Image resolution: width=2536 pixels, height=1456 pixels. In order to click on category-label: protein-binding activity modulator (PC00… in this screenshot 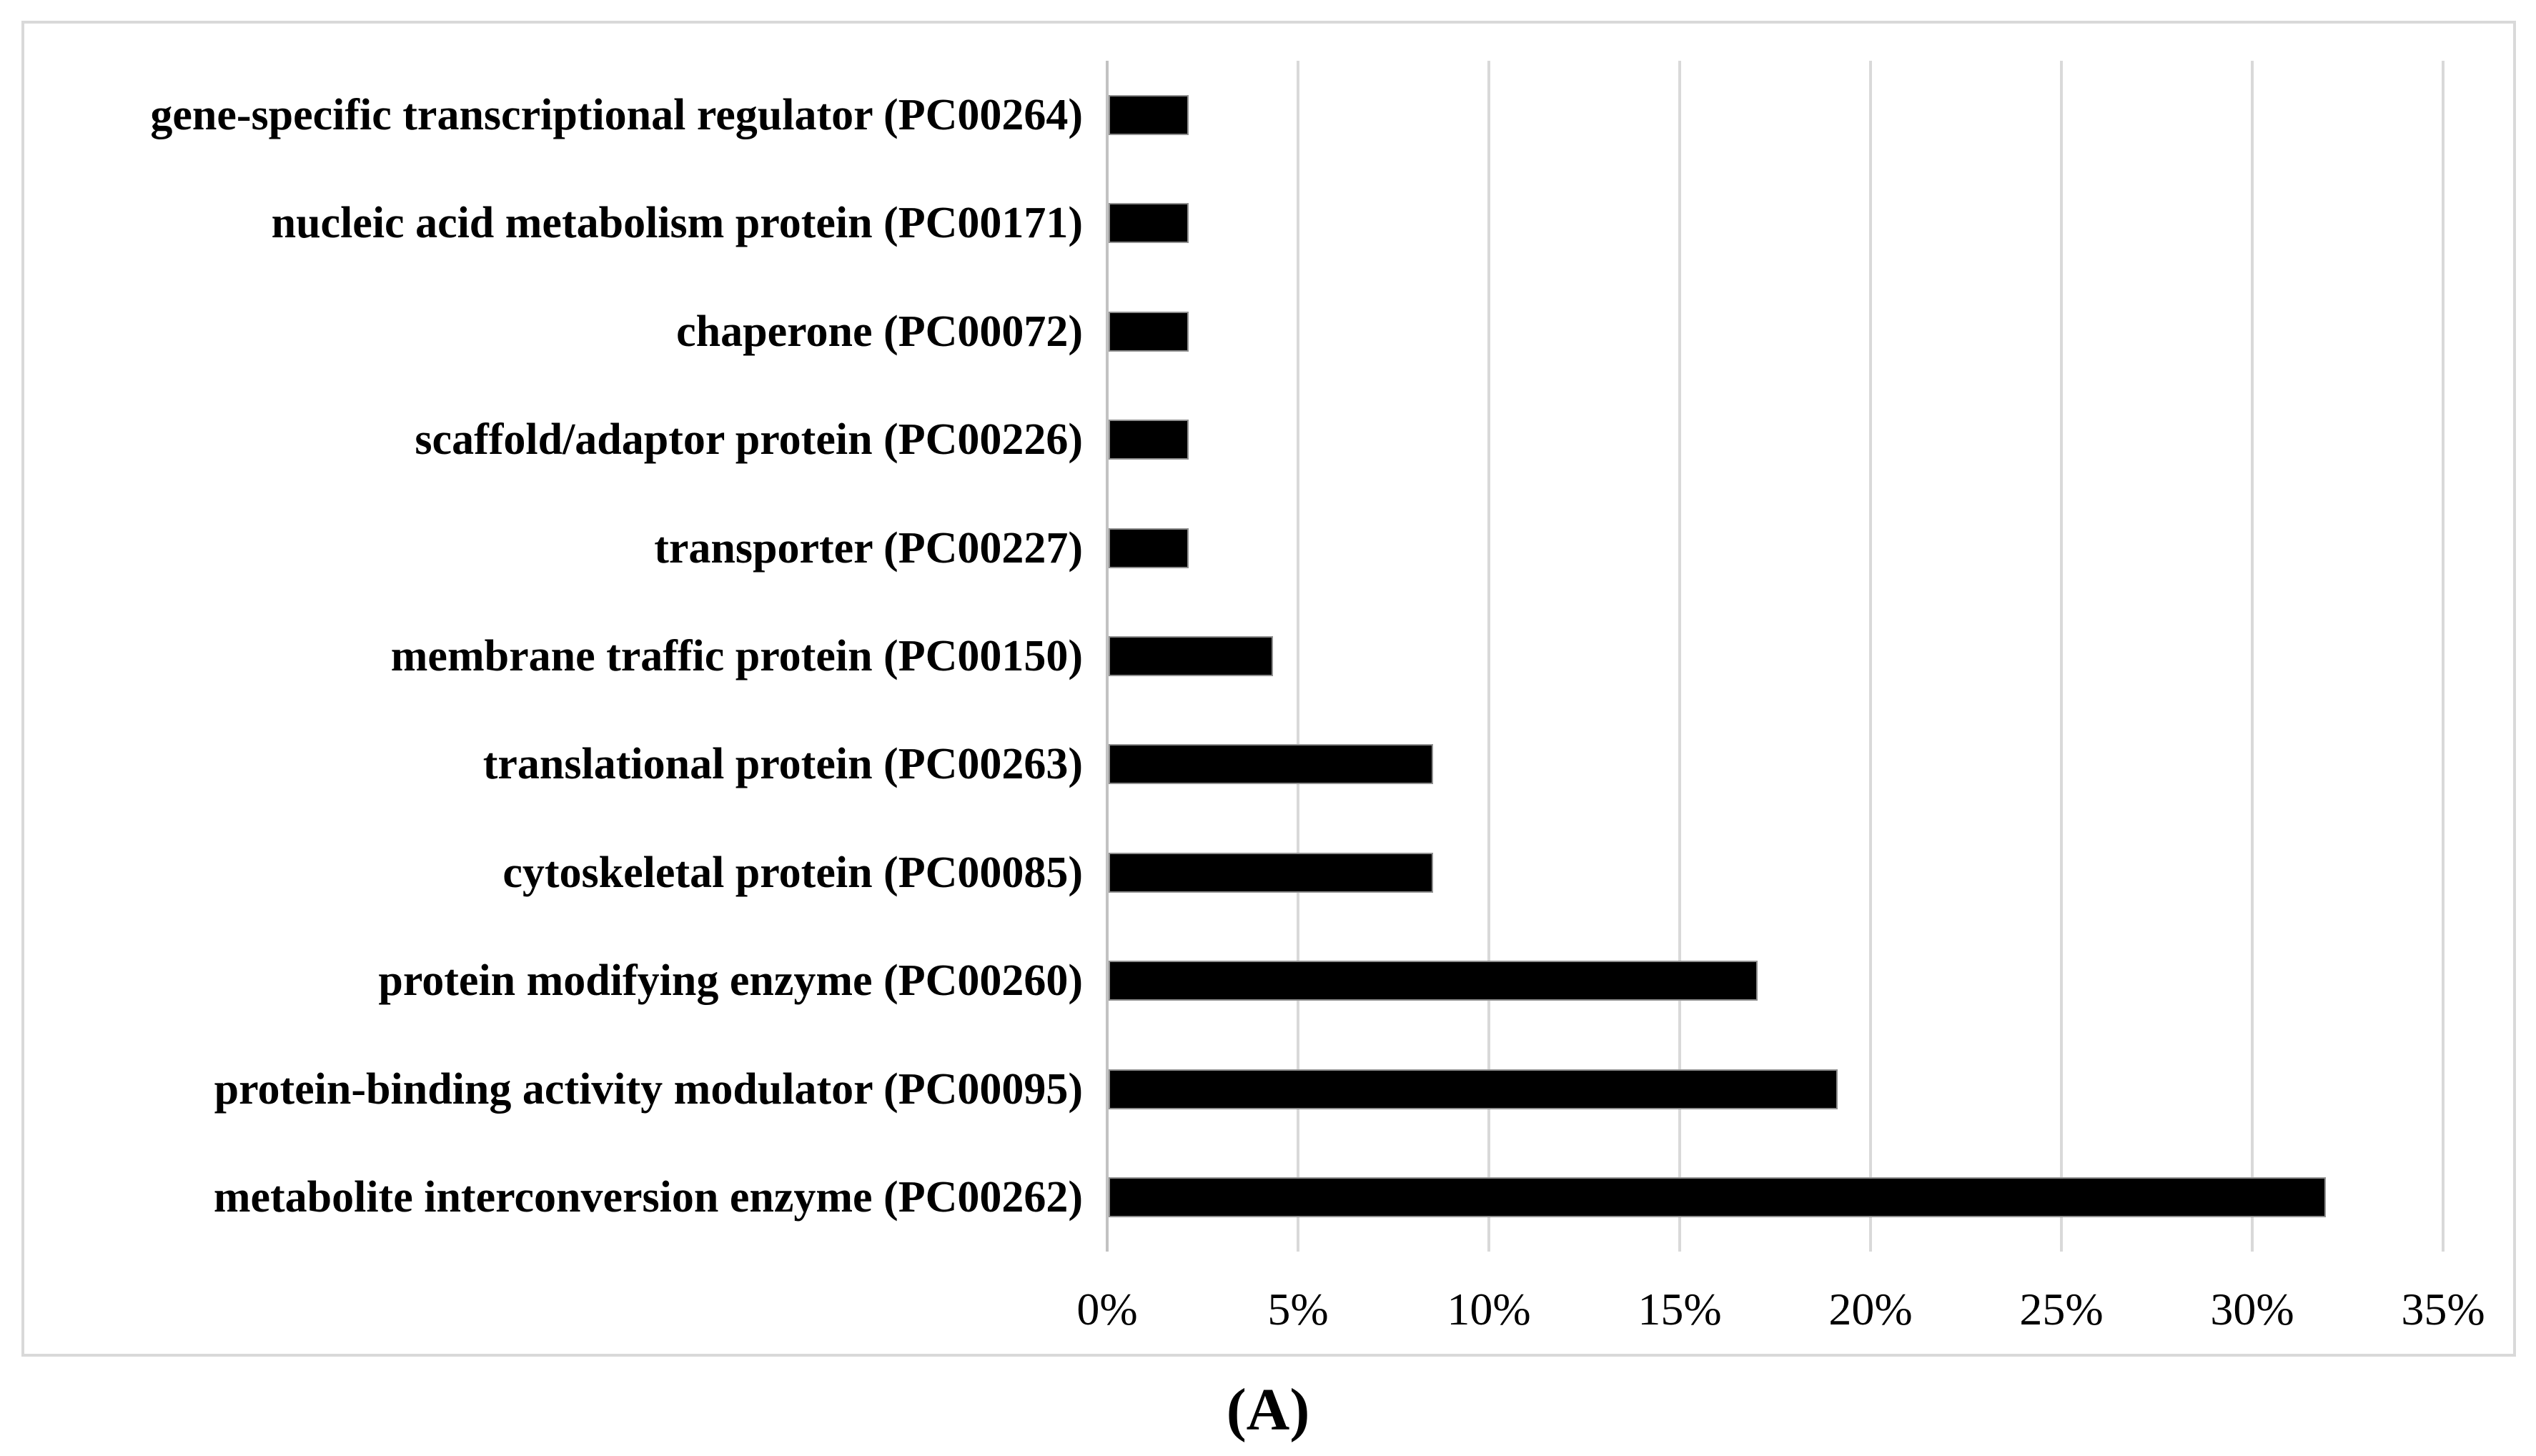, I will do `click(648, 1089)`.